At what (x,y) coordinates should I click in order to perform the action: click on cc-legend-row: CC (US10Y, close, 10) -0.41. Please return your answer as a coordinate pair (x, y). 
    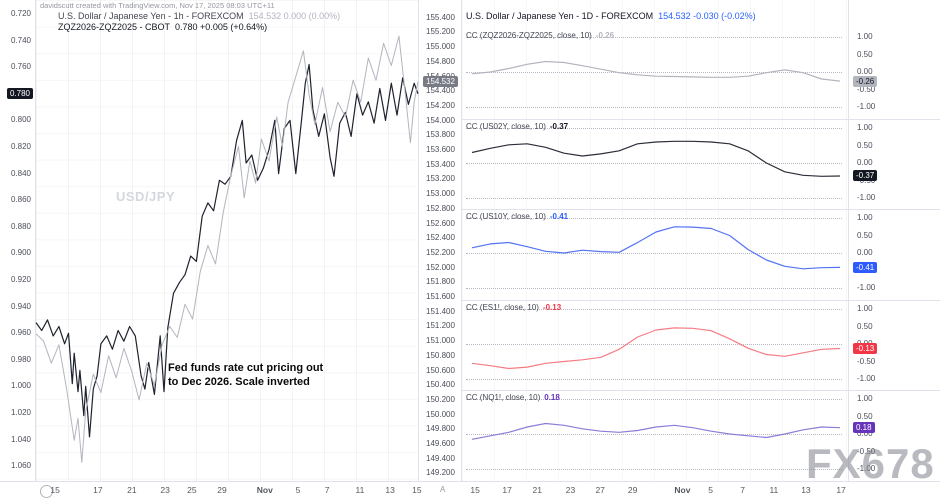
    Looking at the image, I should click on (517, 216).